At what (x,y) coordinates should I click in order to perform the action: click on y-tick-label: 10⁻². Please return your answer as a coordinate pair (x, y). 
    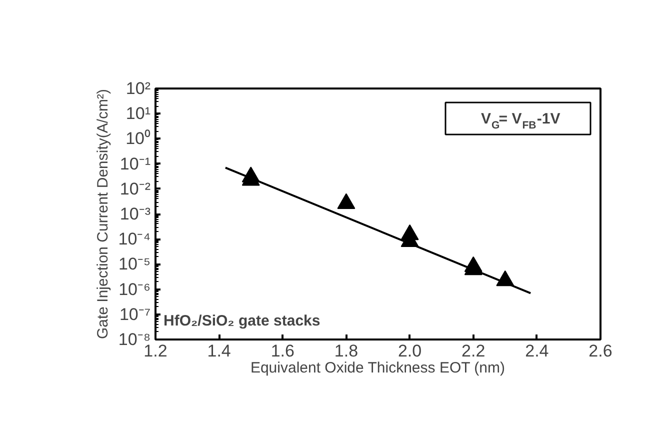
    Looking at the image, I should click on (135, 188).